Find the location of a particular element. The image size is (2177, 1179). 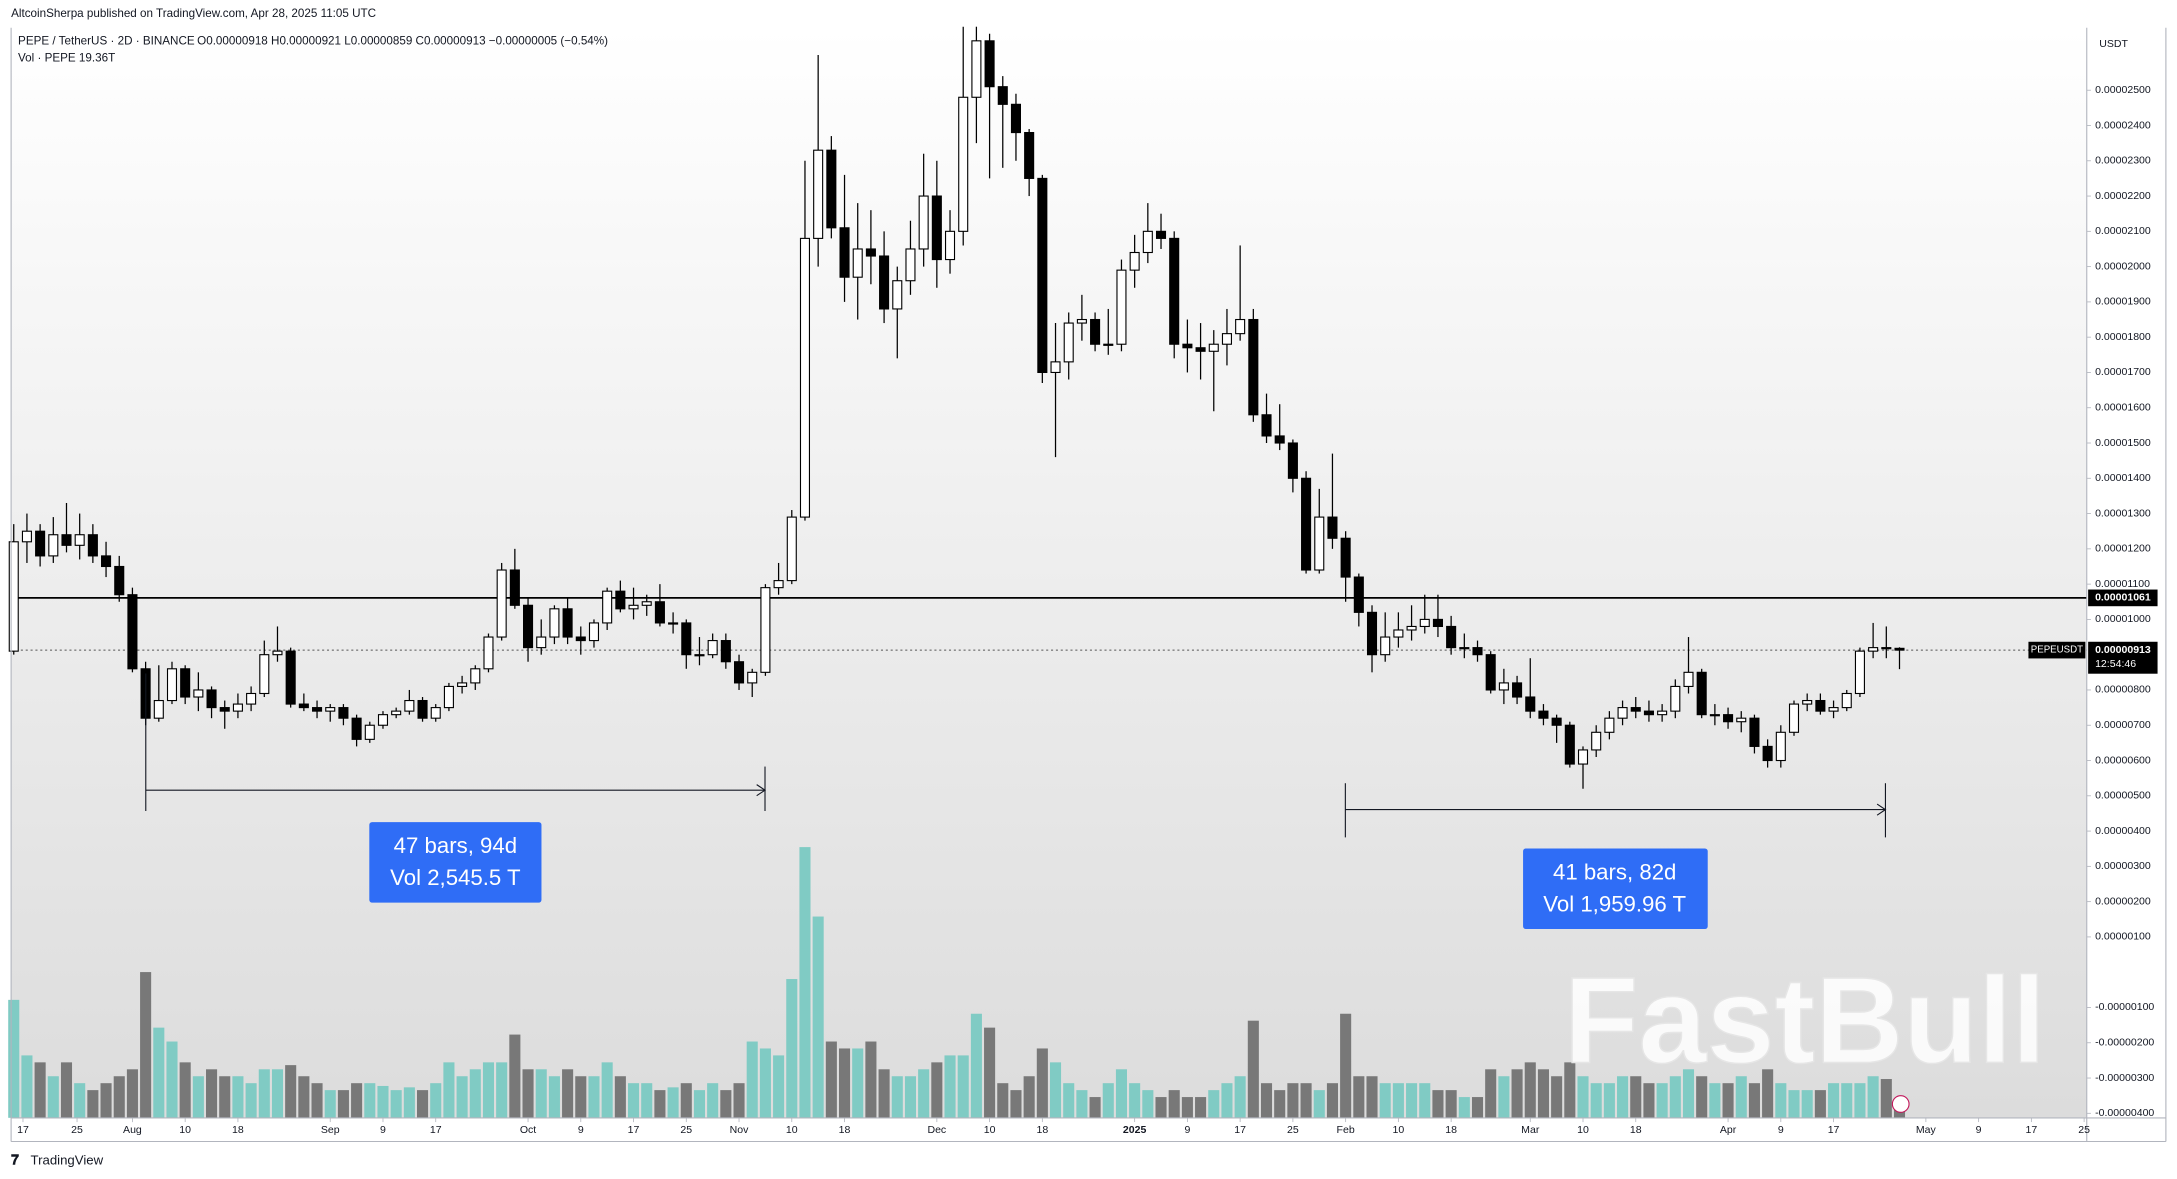

y-tick-label: 0.00002400 is located at coordinates (2123, 125).